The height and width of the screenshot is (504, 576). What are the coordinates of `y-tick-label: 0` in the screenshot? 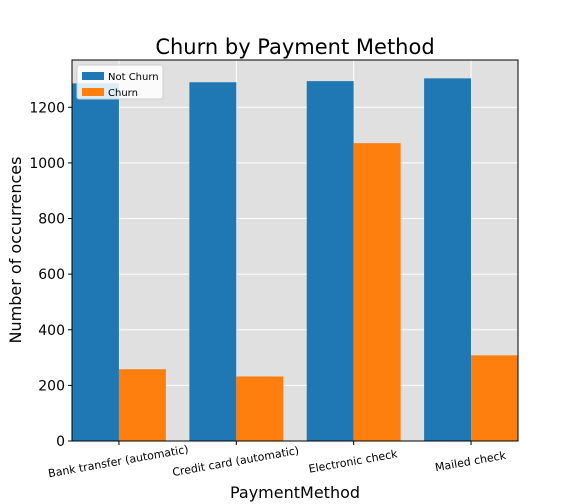 It's located at (60, 442).